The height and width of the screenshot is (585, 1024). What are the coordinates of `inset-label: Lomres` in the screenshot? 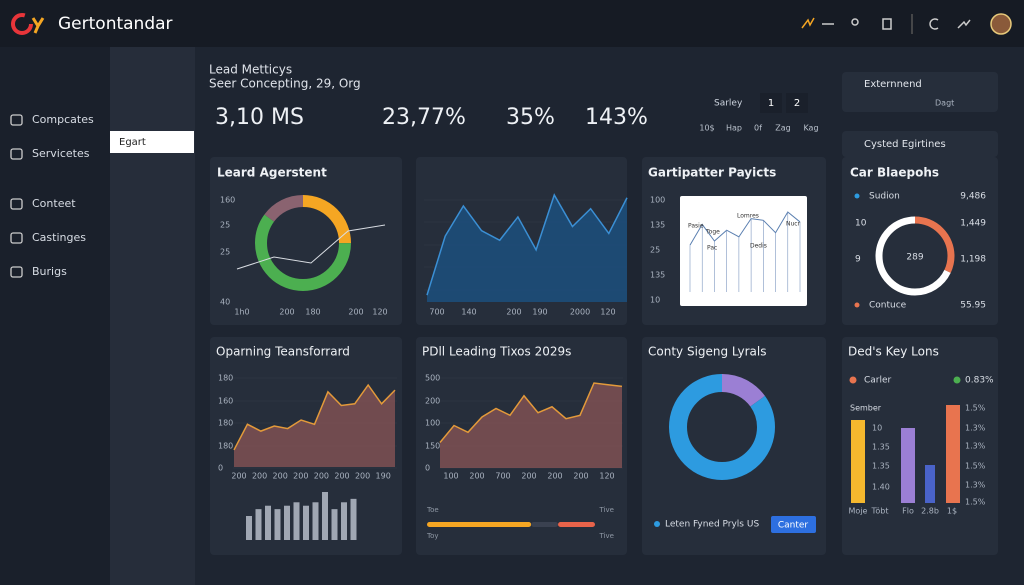 It's located at (748, 216).